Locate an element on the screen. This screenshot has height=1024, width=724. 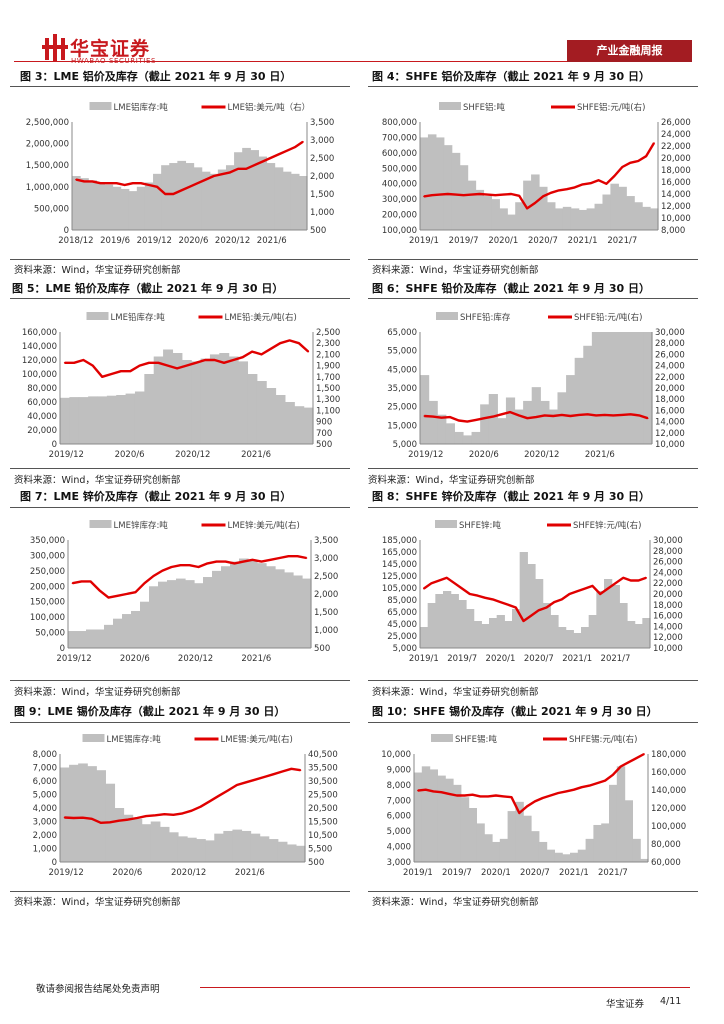
y-tick-label-right: 28,000 is located at coordinates (670, 344).